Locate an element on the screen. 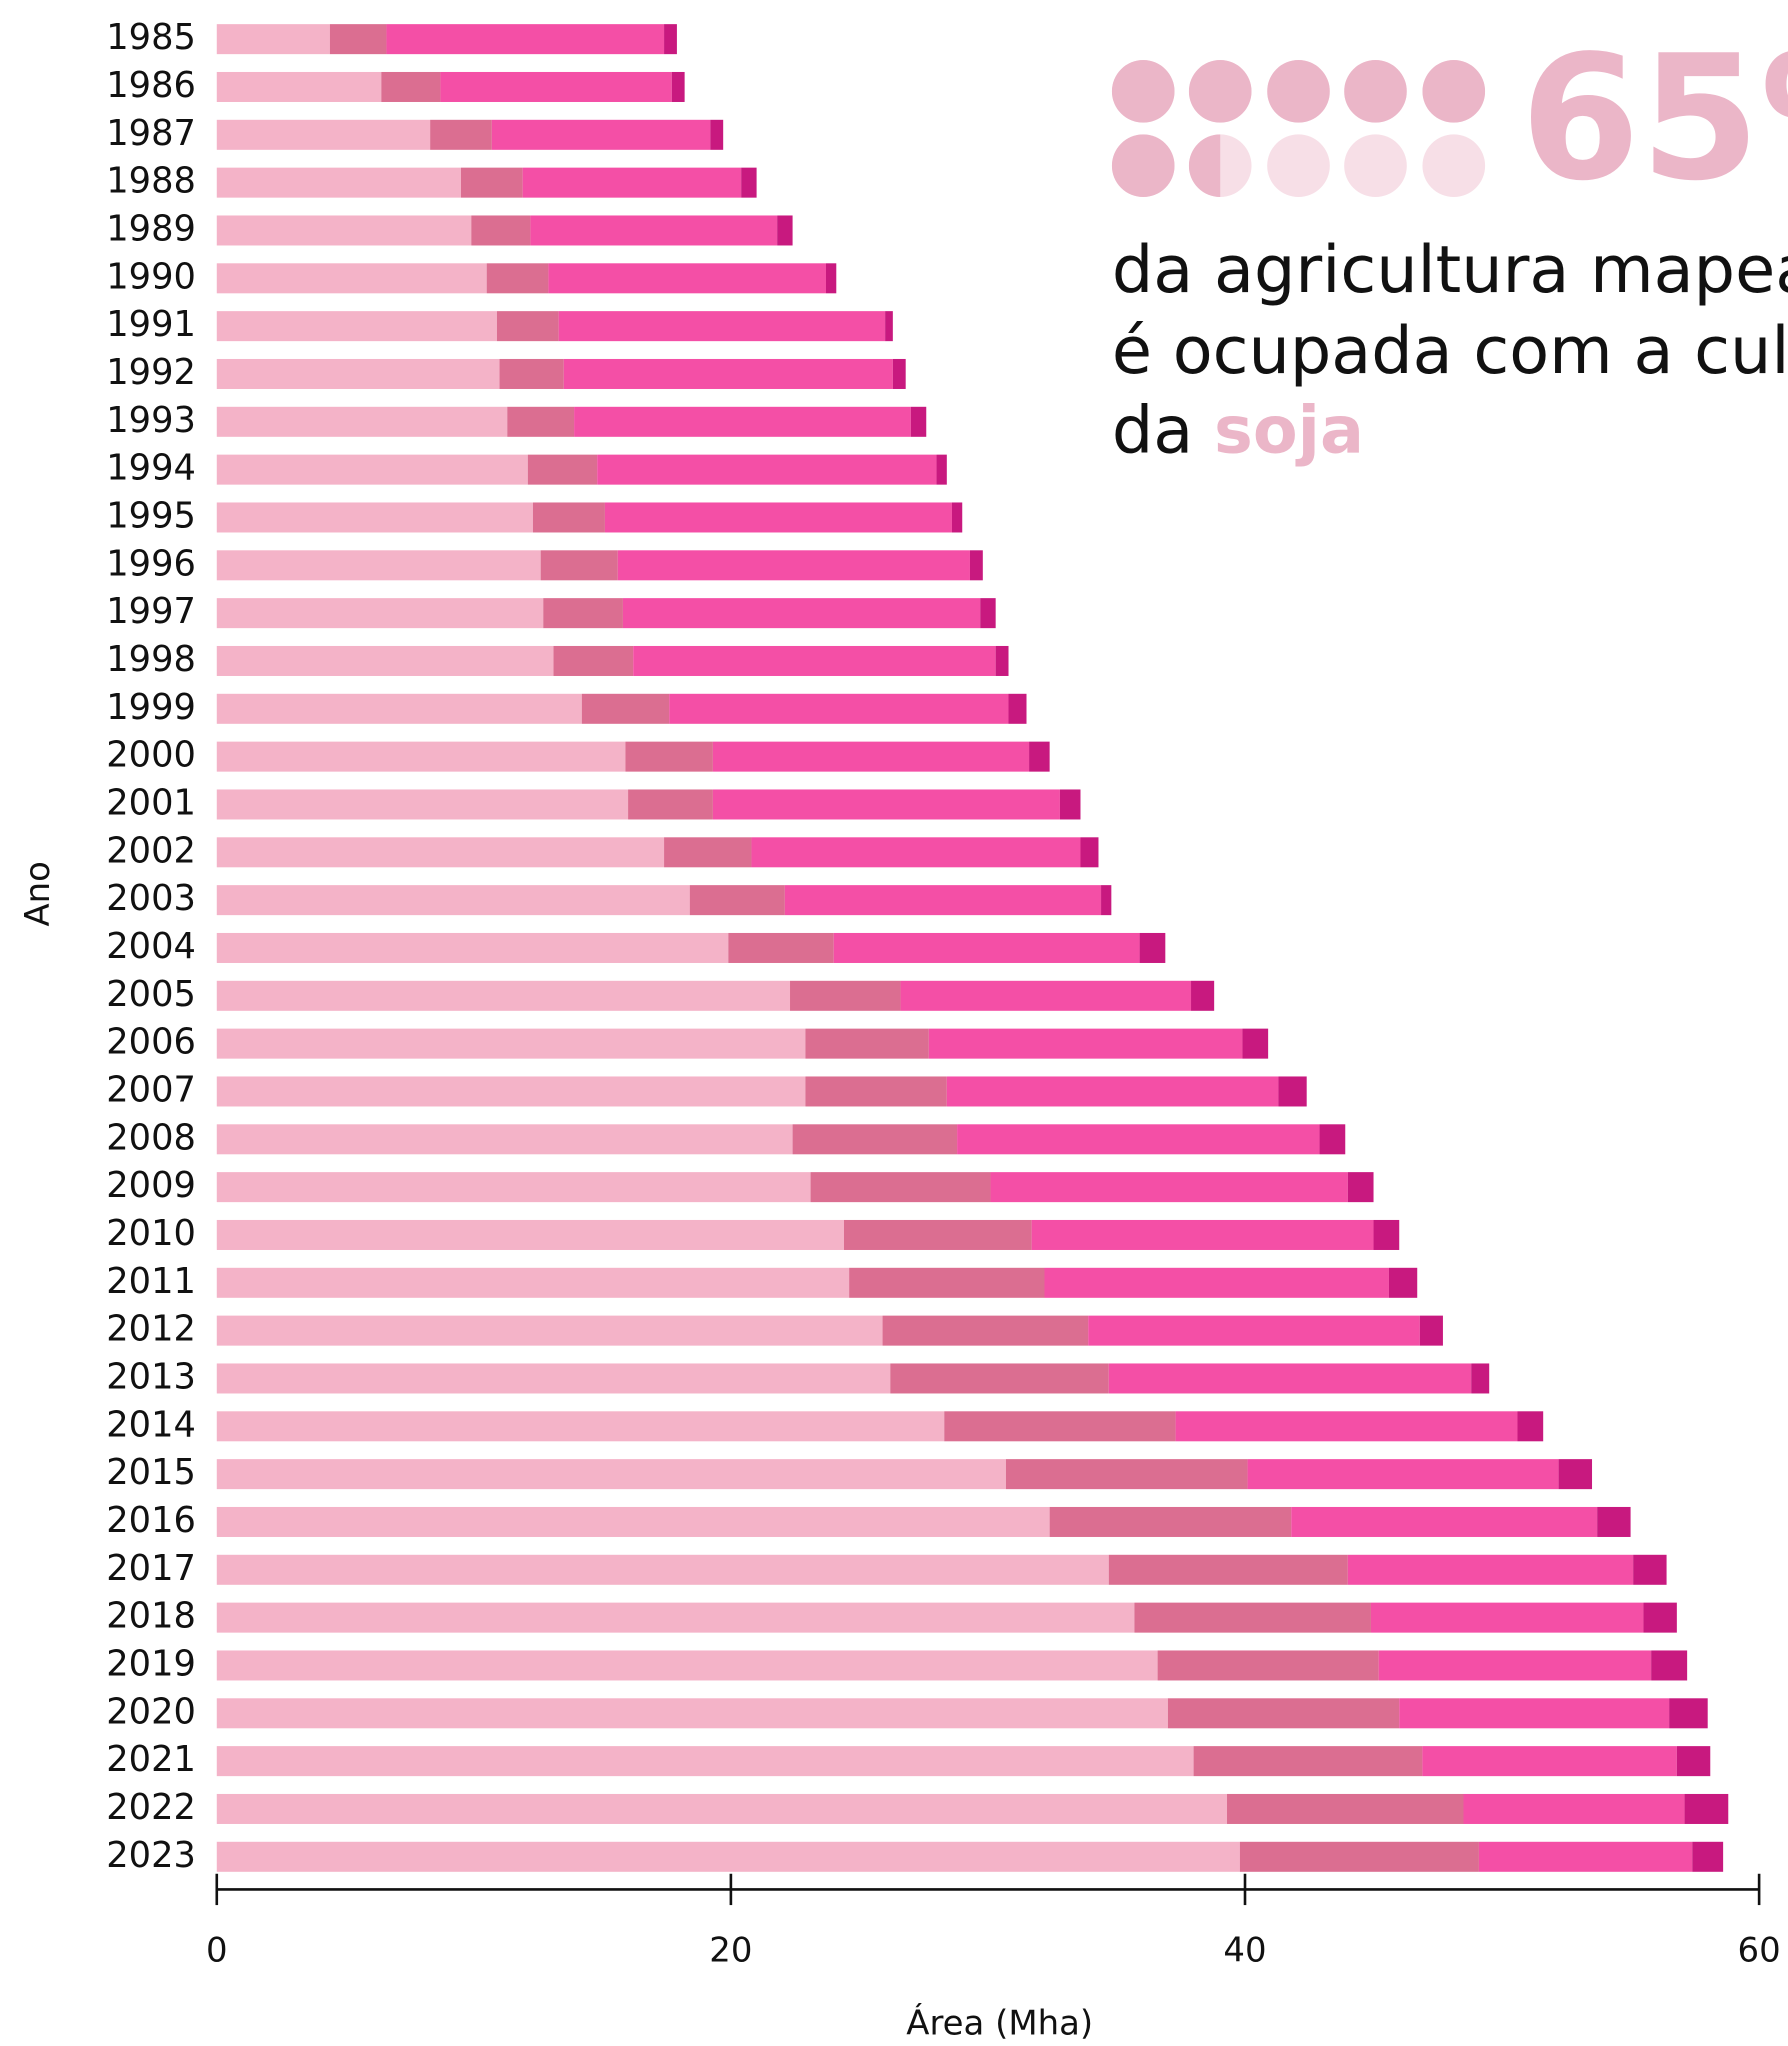 Image resolution: width=1788 pixels, height=2046 pixels. y-tick-label: 2006 is located at coordinates (151, 1042).